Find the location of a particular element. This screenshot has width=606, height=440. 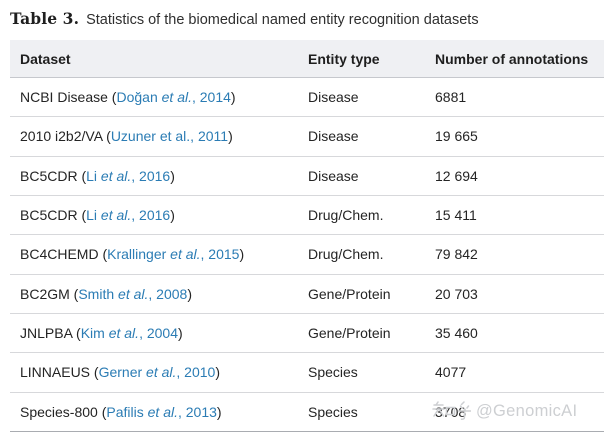

citation-link: Gerner et al., 2010 is located at coordinates (157, 372).